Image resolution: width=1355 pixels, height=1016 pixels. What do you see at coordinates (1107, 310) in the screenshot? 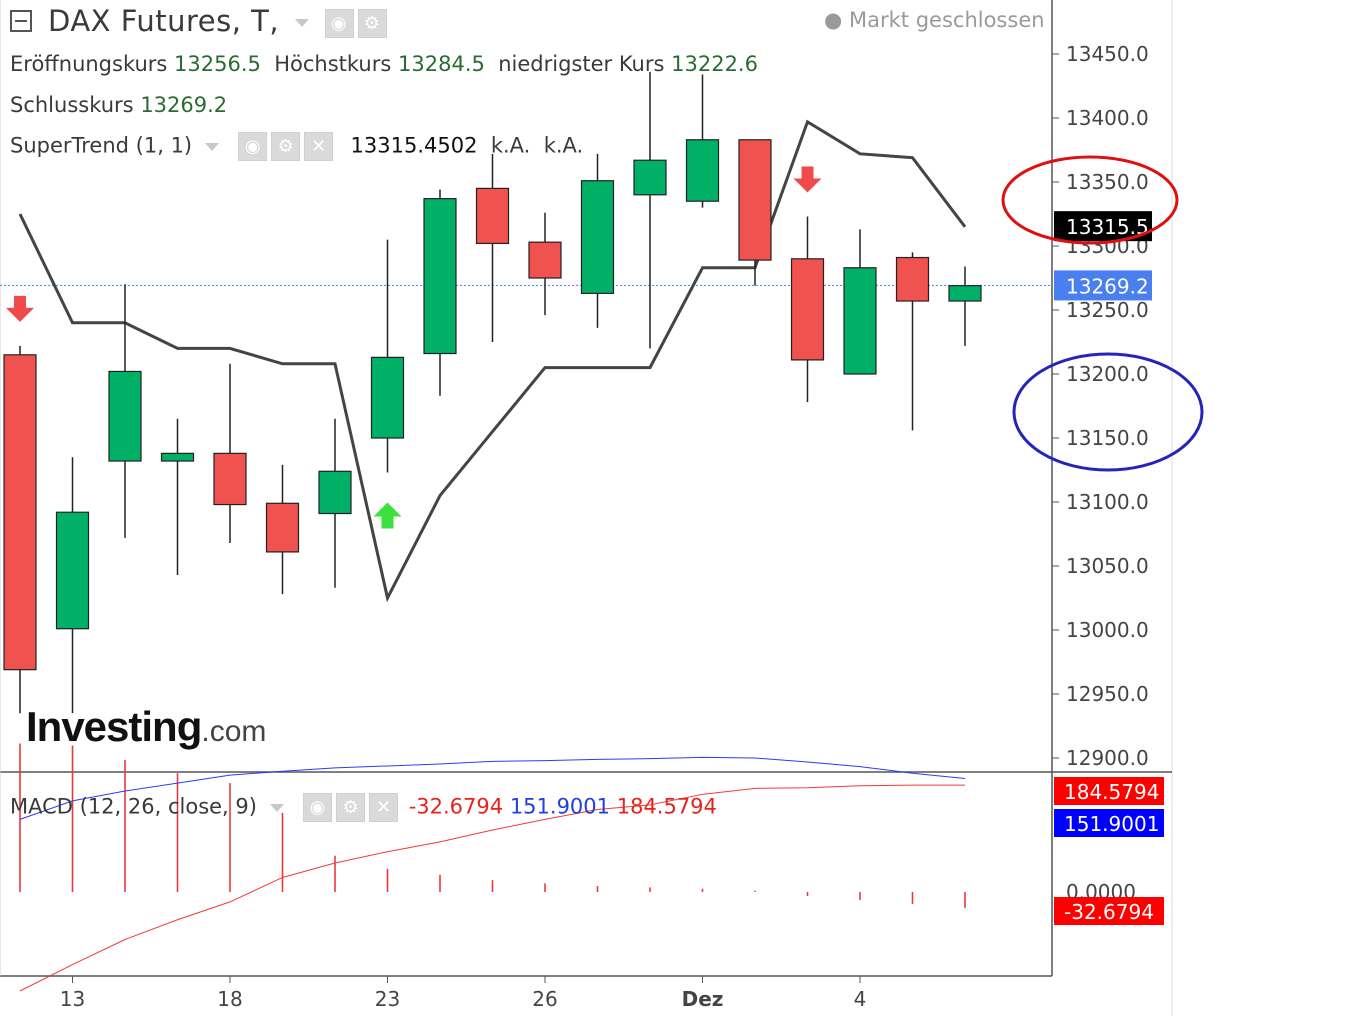
I see `y-tick-label: 13250.0` at bounding box center [1107, 310].